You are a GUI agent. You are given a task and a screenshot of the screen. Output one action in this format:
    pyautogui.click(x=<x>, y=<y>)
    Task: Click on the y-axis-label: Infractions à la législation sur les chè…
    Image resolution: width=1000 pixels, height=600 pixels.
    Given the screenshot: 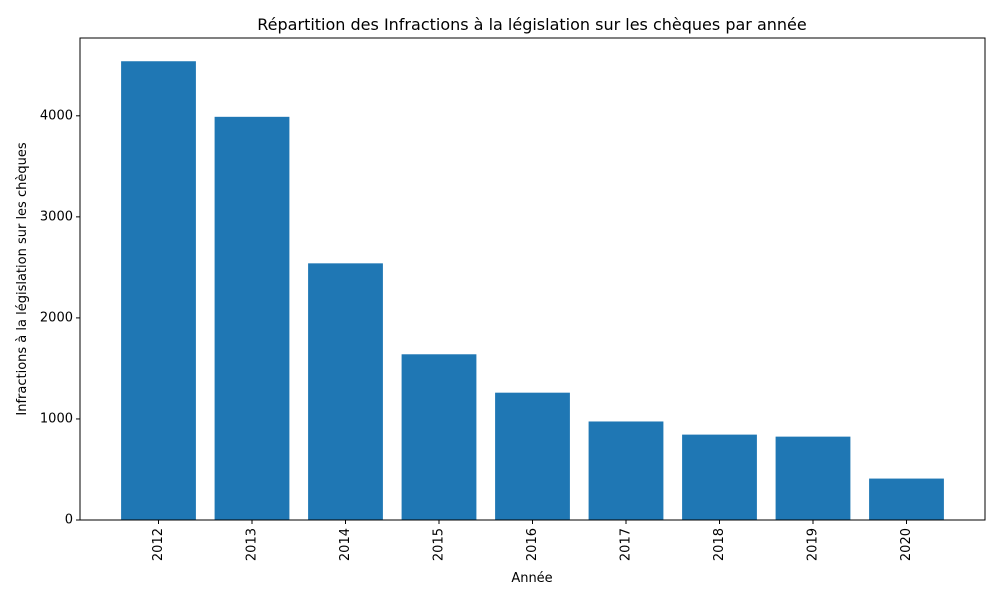 What is the action you would take?
    pyautogui.click(x=22, y=278)
    